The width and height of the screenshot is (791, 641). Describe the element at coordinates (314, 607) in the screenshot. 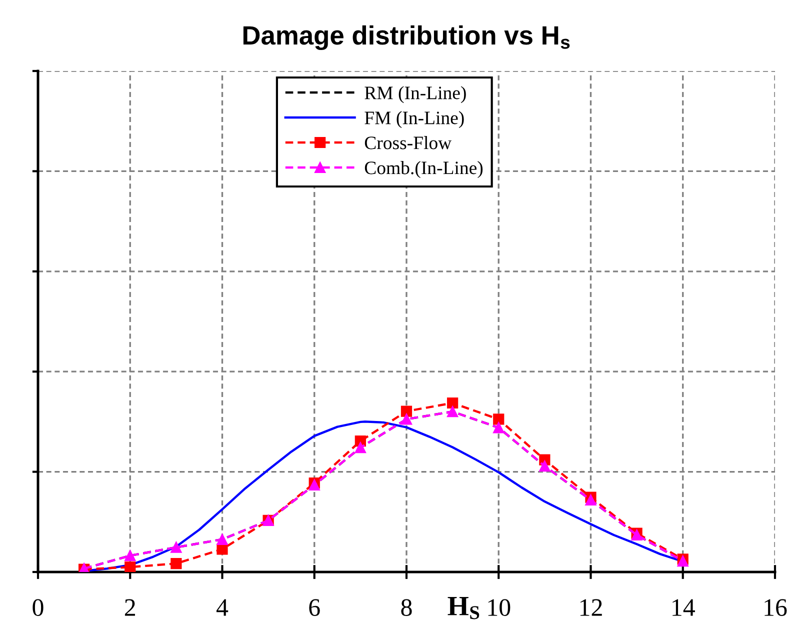

I see `x-tick-label: 6` at that location.